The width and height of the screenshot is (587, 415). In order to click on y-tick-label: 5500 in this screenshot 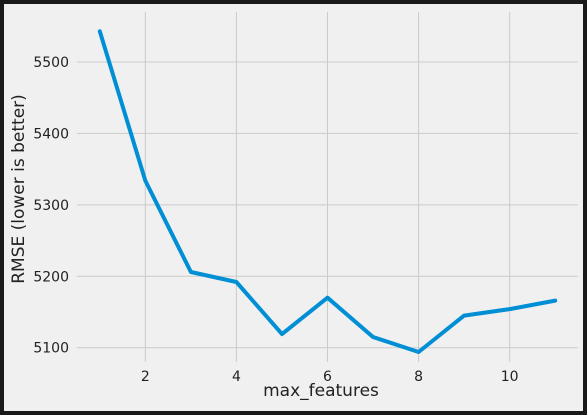, I will do `click(51, 63)`.